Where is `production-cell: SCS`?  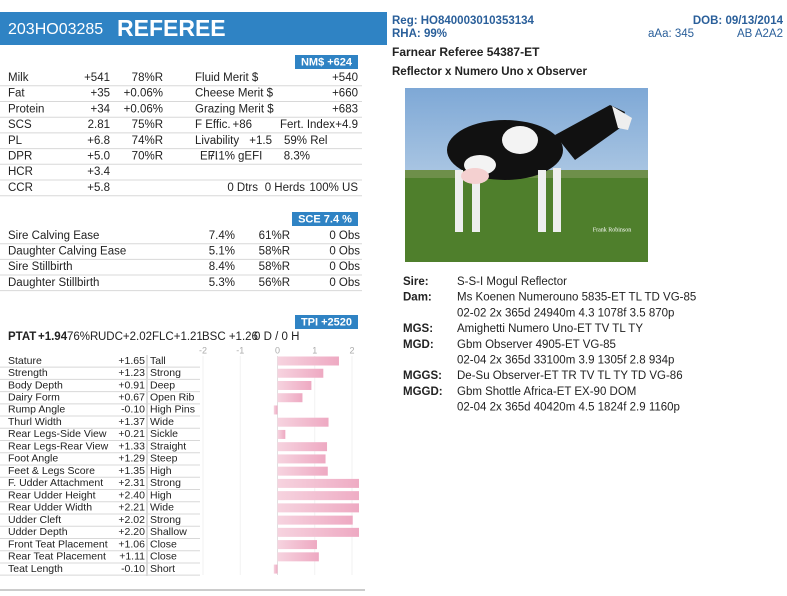
production-cell: SCS is located at coordinates (20, 125).